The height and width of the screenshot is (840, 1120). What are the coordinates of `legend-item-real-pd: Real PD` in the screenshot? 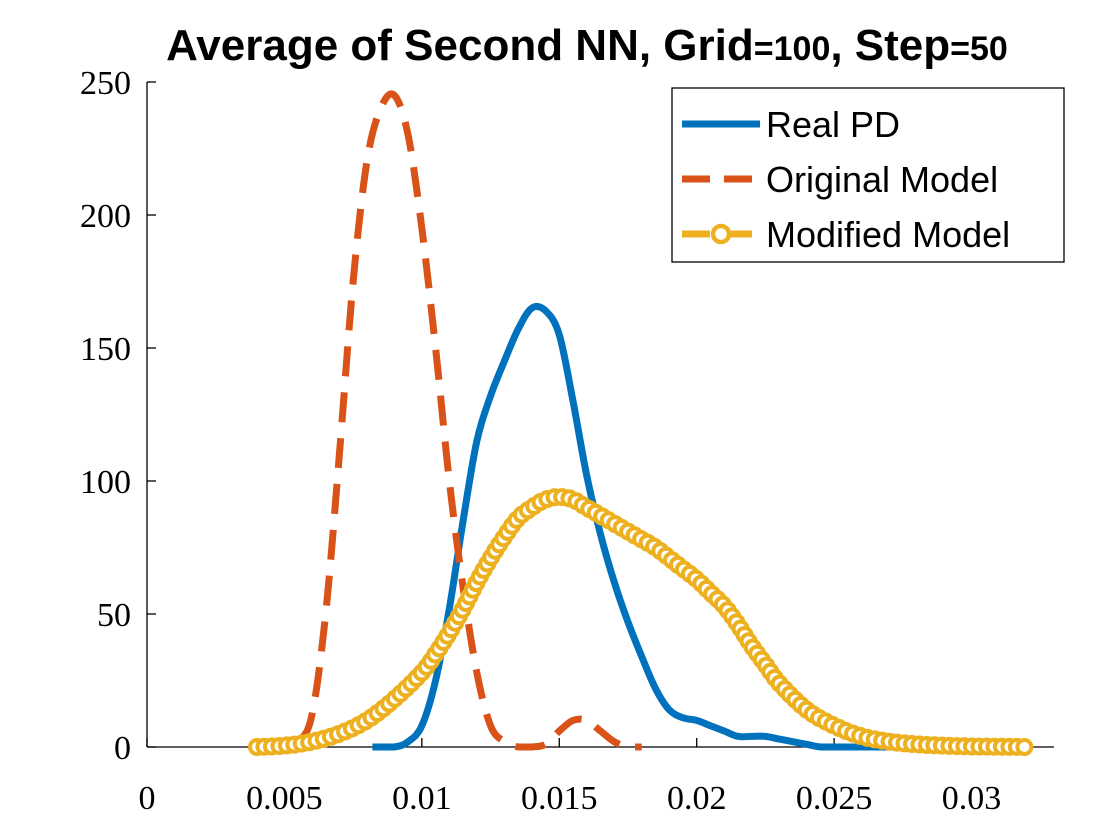 It's located at (791, 124).